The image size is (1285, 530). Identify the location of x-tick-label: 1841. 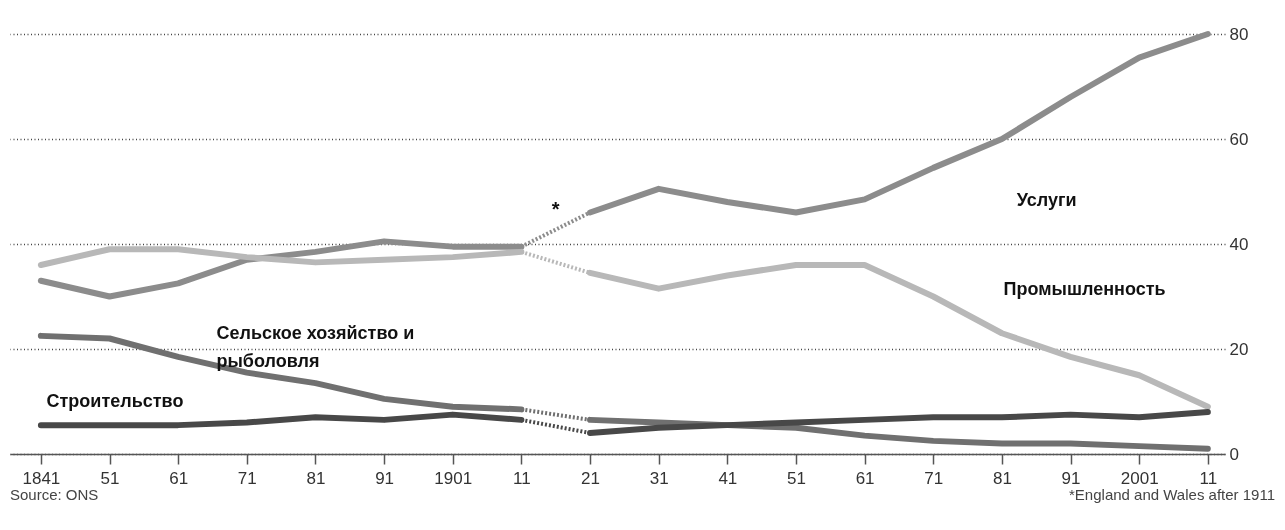
(41, 478).